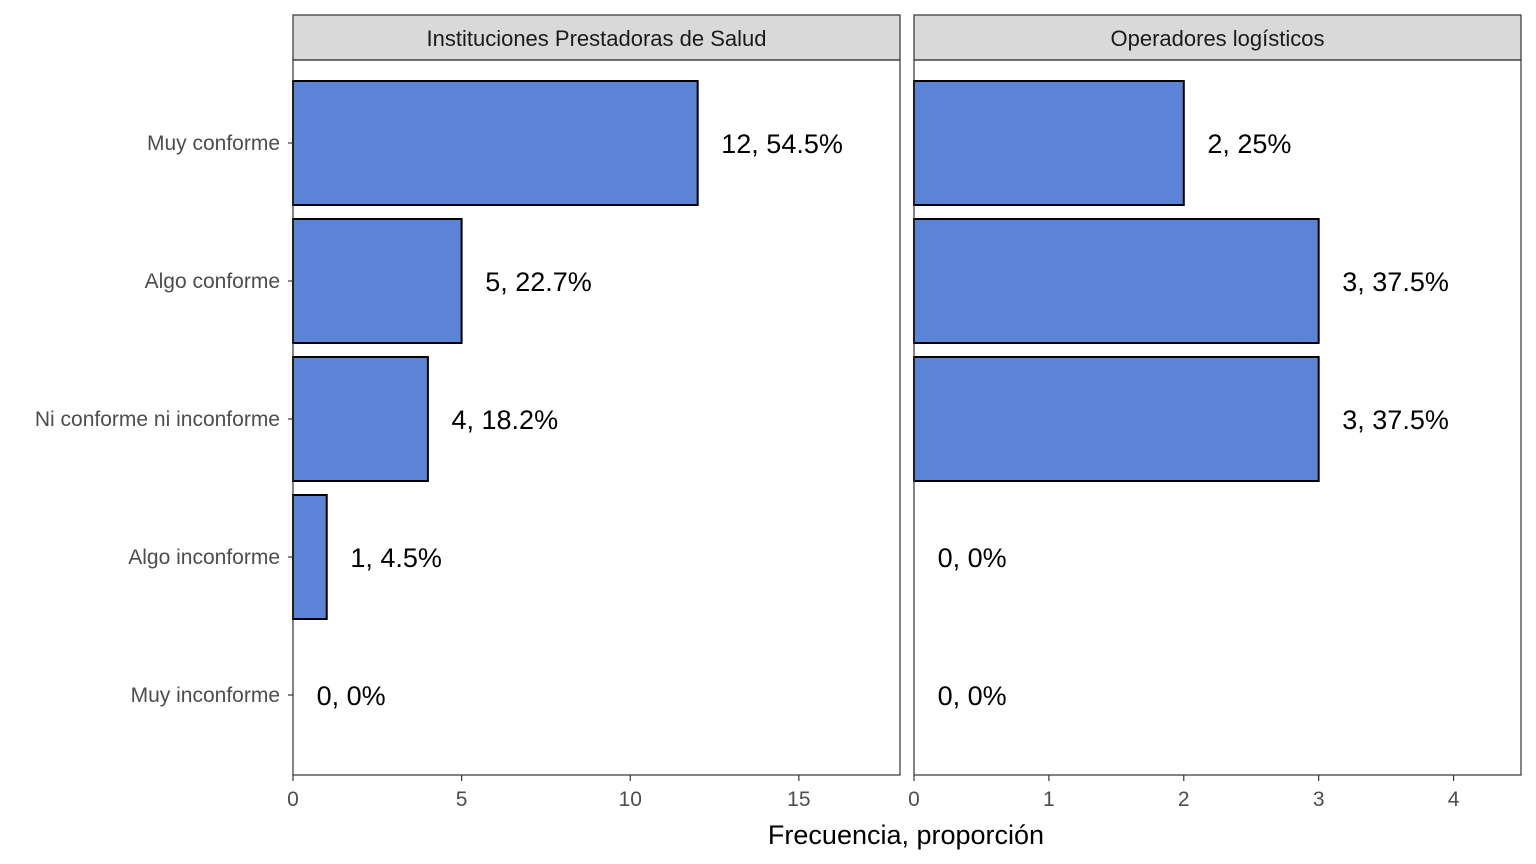 This screenshot has height=864, width=1536. I want to click on x-tick-label: 5, so click(462, 799).